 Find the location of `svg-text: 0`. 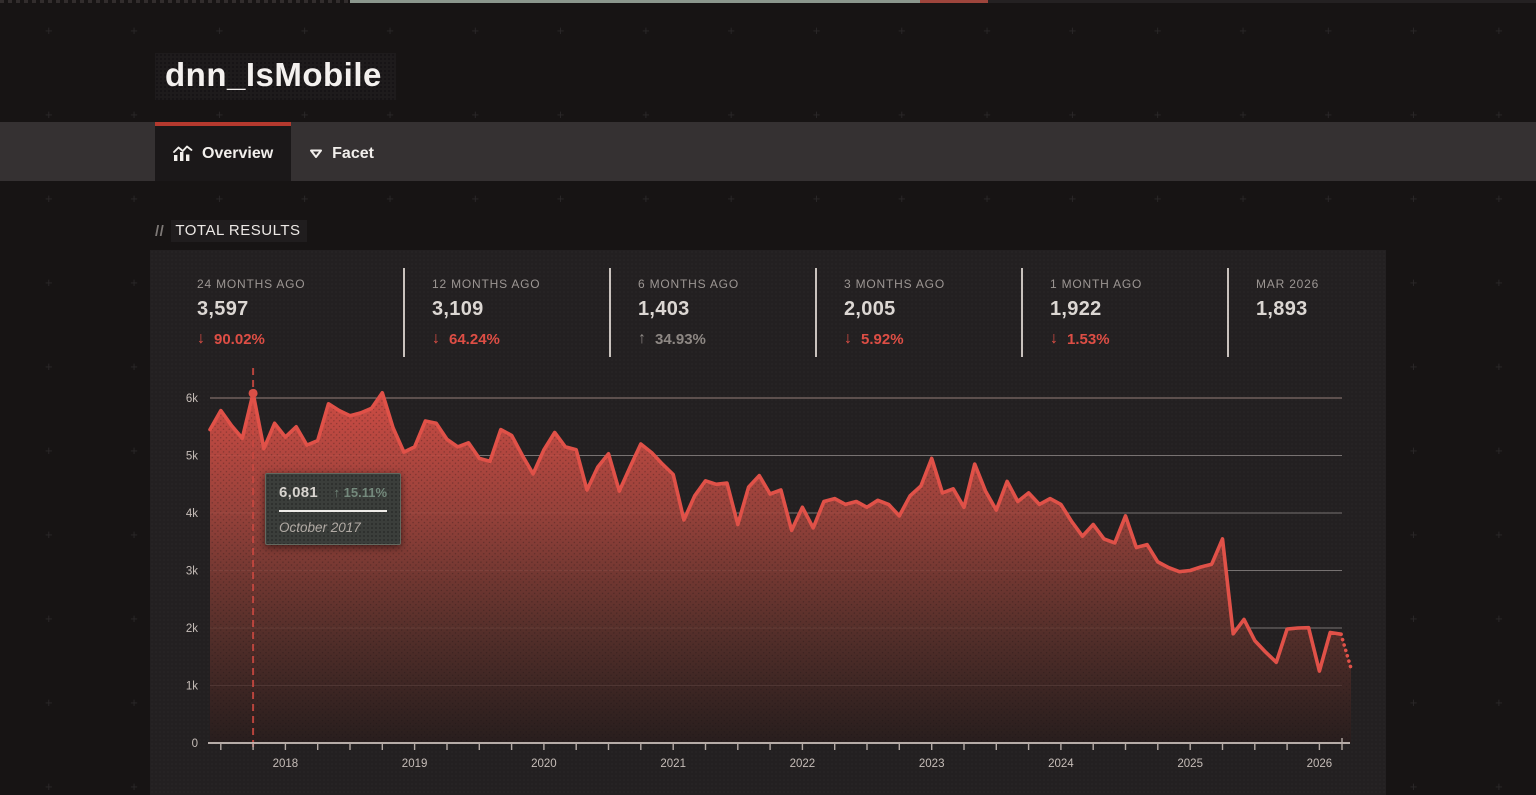

svg-text: 0 is located at coordinates (195, 744).